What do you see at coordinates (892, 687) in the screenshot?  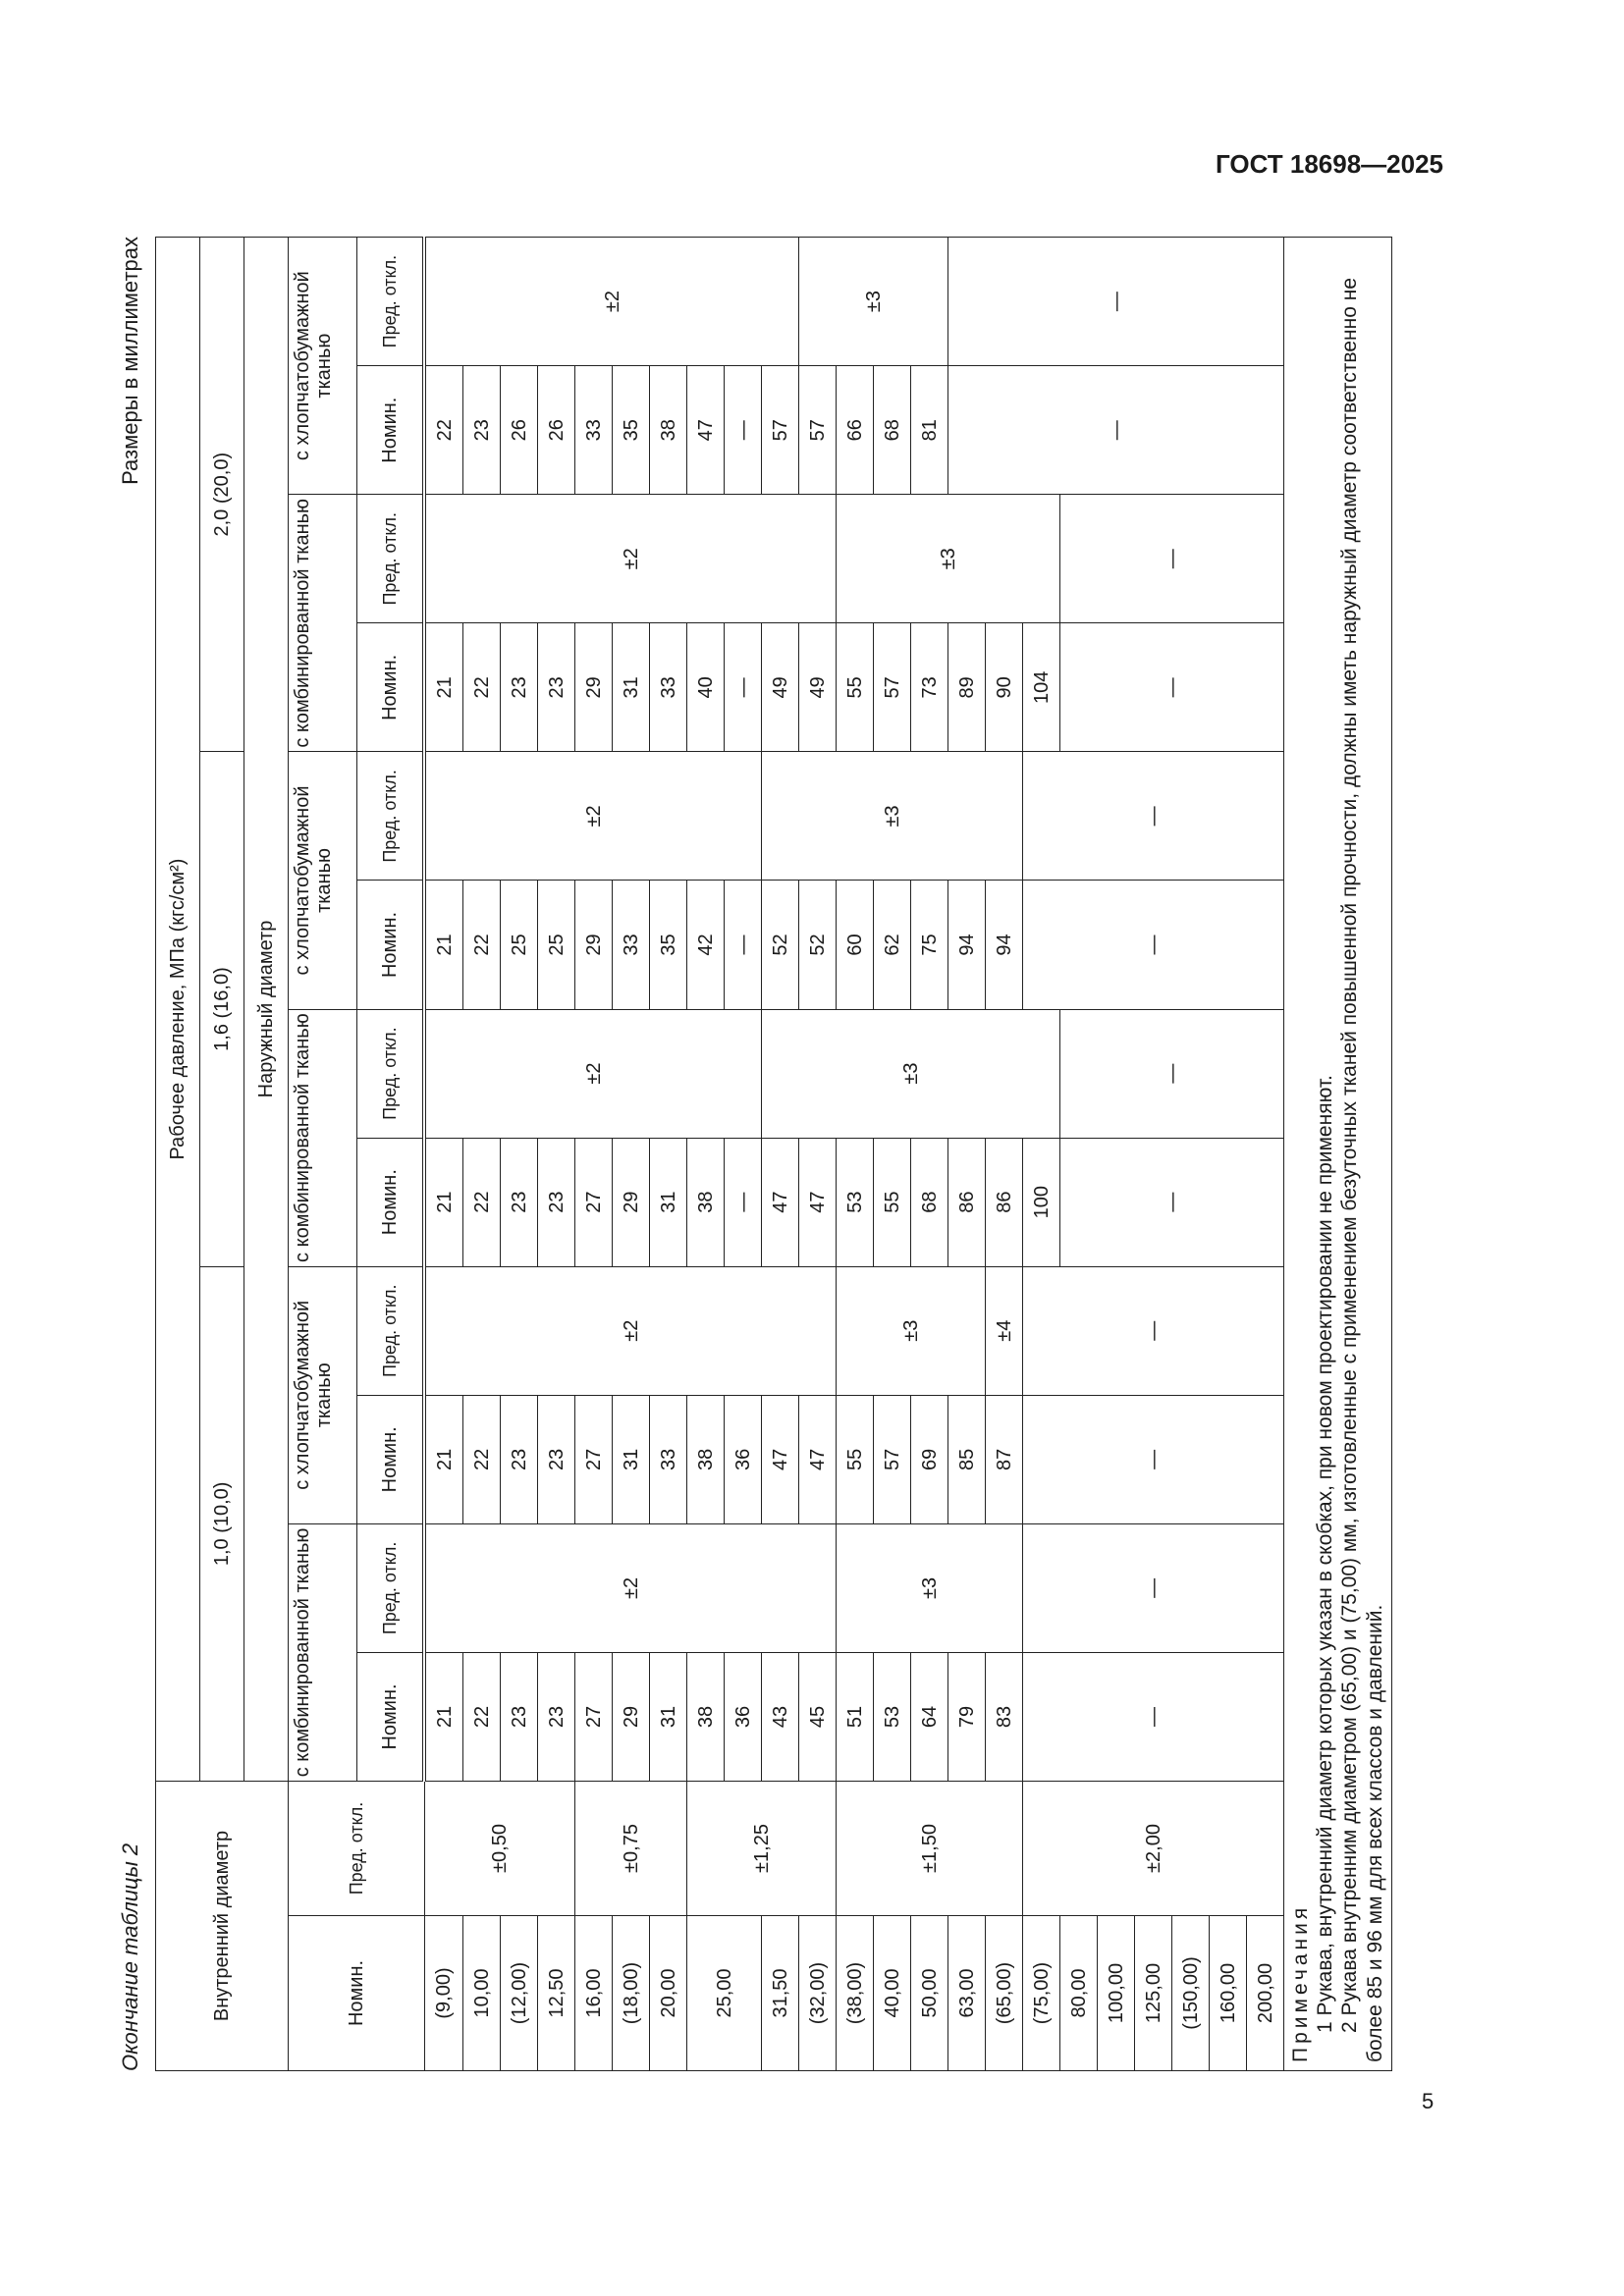 I see `cell-p3-combined-nom: 57` at bounding box center [892, 687].